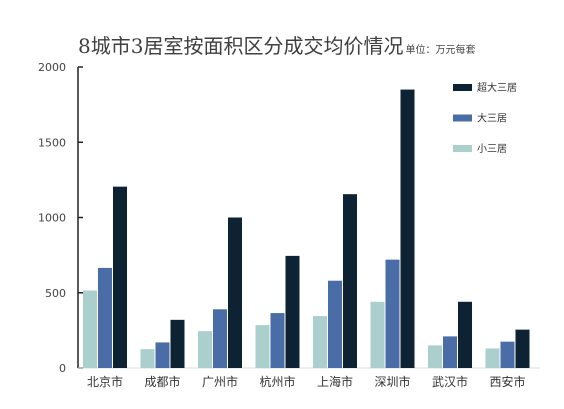 The image size is (564, 409). I want to click on legend-label: 大三居, so click(492, 118).